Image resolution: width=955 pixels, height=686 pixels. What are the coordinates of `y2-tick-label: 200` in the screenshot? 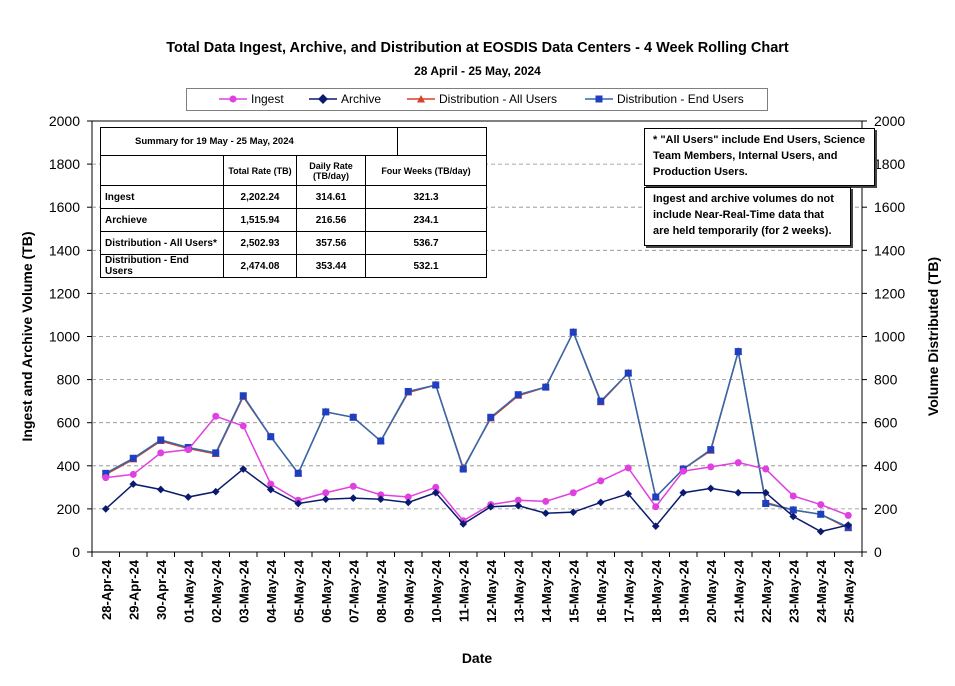 It's located at (886, 509).